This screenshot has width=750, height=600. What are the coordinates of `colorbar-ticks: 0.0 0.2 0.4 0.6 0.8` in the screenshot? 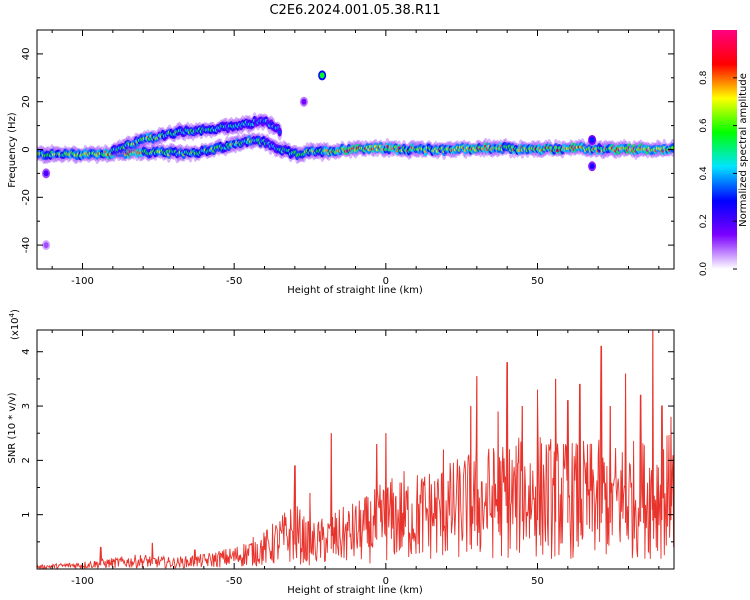 It's located at (718, 173).